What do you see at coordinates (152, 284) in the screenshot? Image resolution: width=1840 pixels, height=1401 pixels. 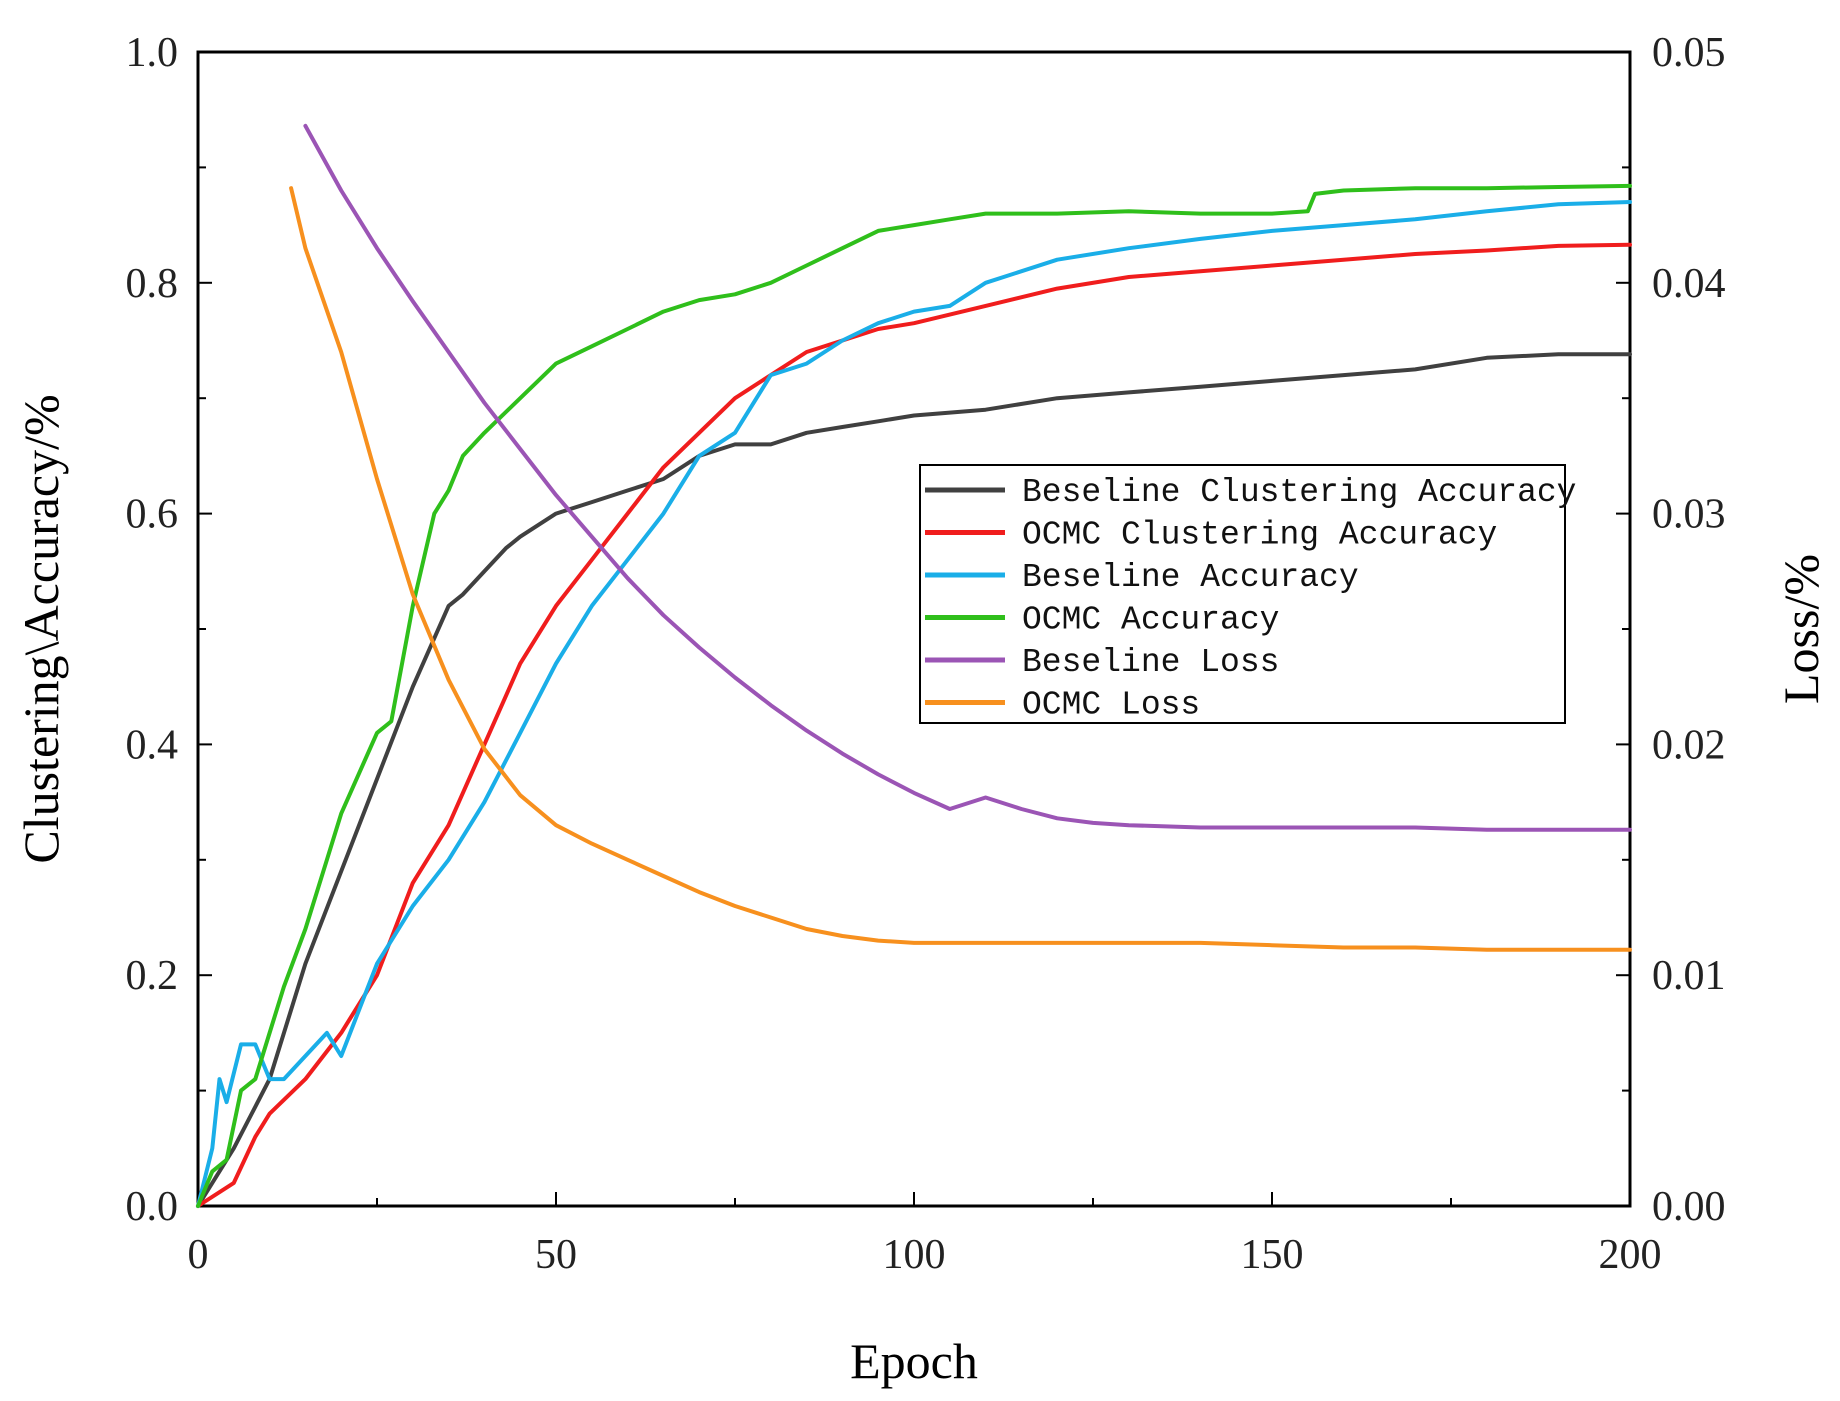 I see `y-tick-label: 0.8` at bounding box center [152, 284].